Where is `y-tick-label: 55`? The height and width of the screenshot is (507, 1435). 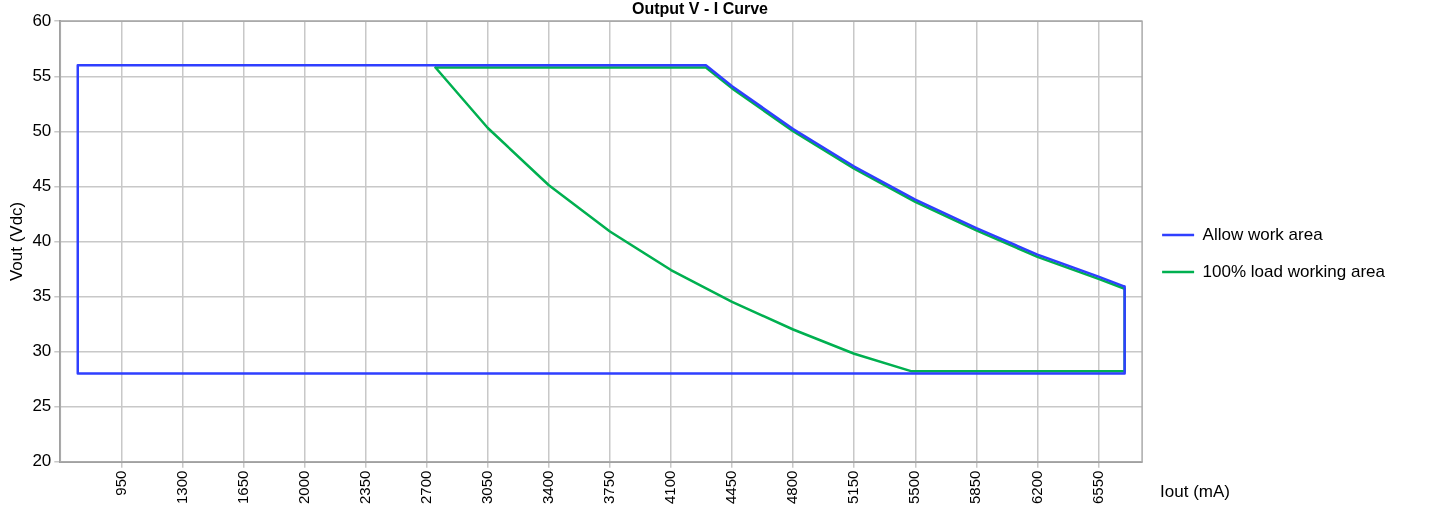
y-tick-label: 55 is located at coordinates (42, 75).